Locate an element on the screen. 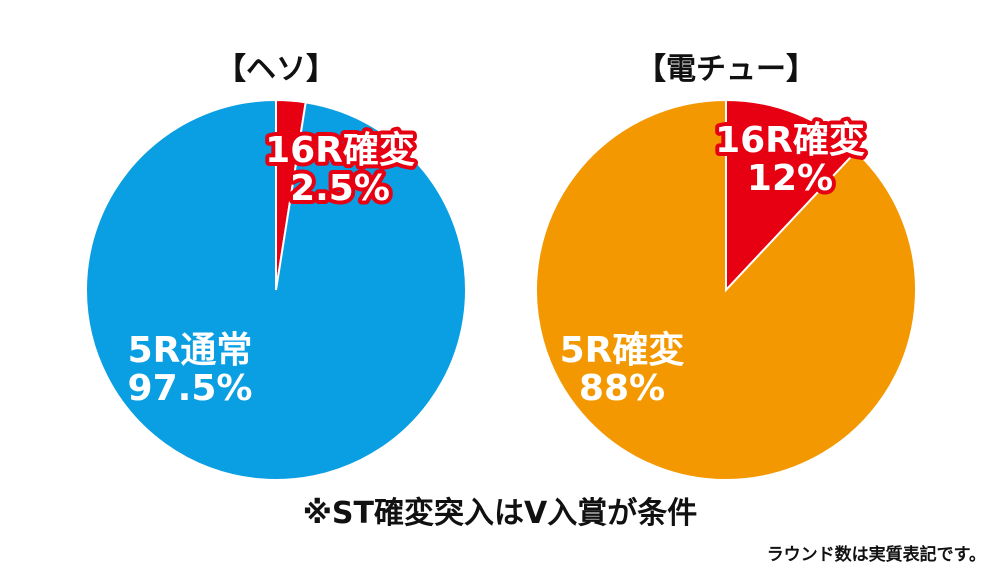  footnote: ※ST確変突入はV入賞が条件 is located at coordinates (500, 513).